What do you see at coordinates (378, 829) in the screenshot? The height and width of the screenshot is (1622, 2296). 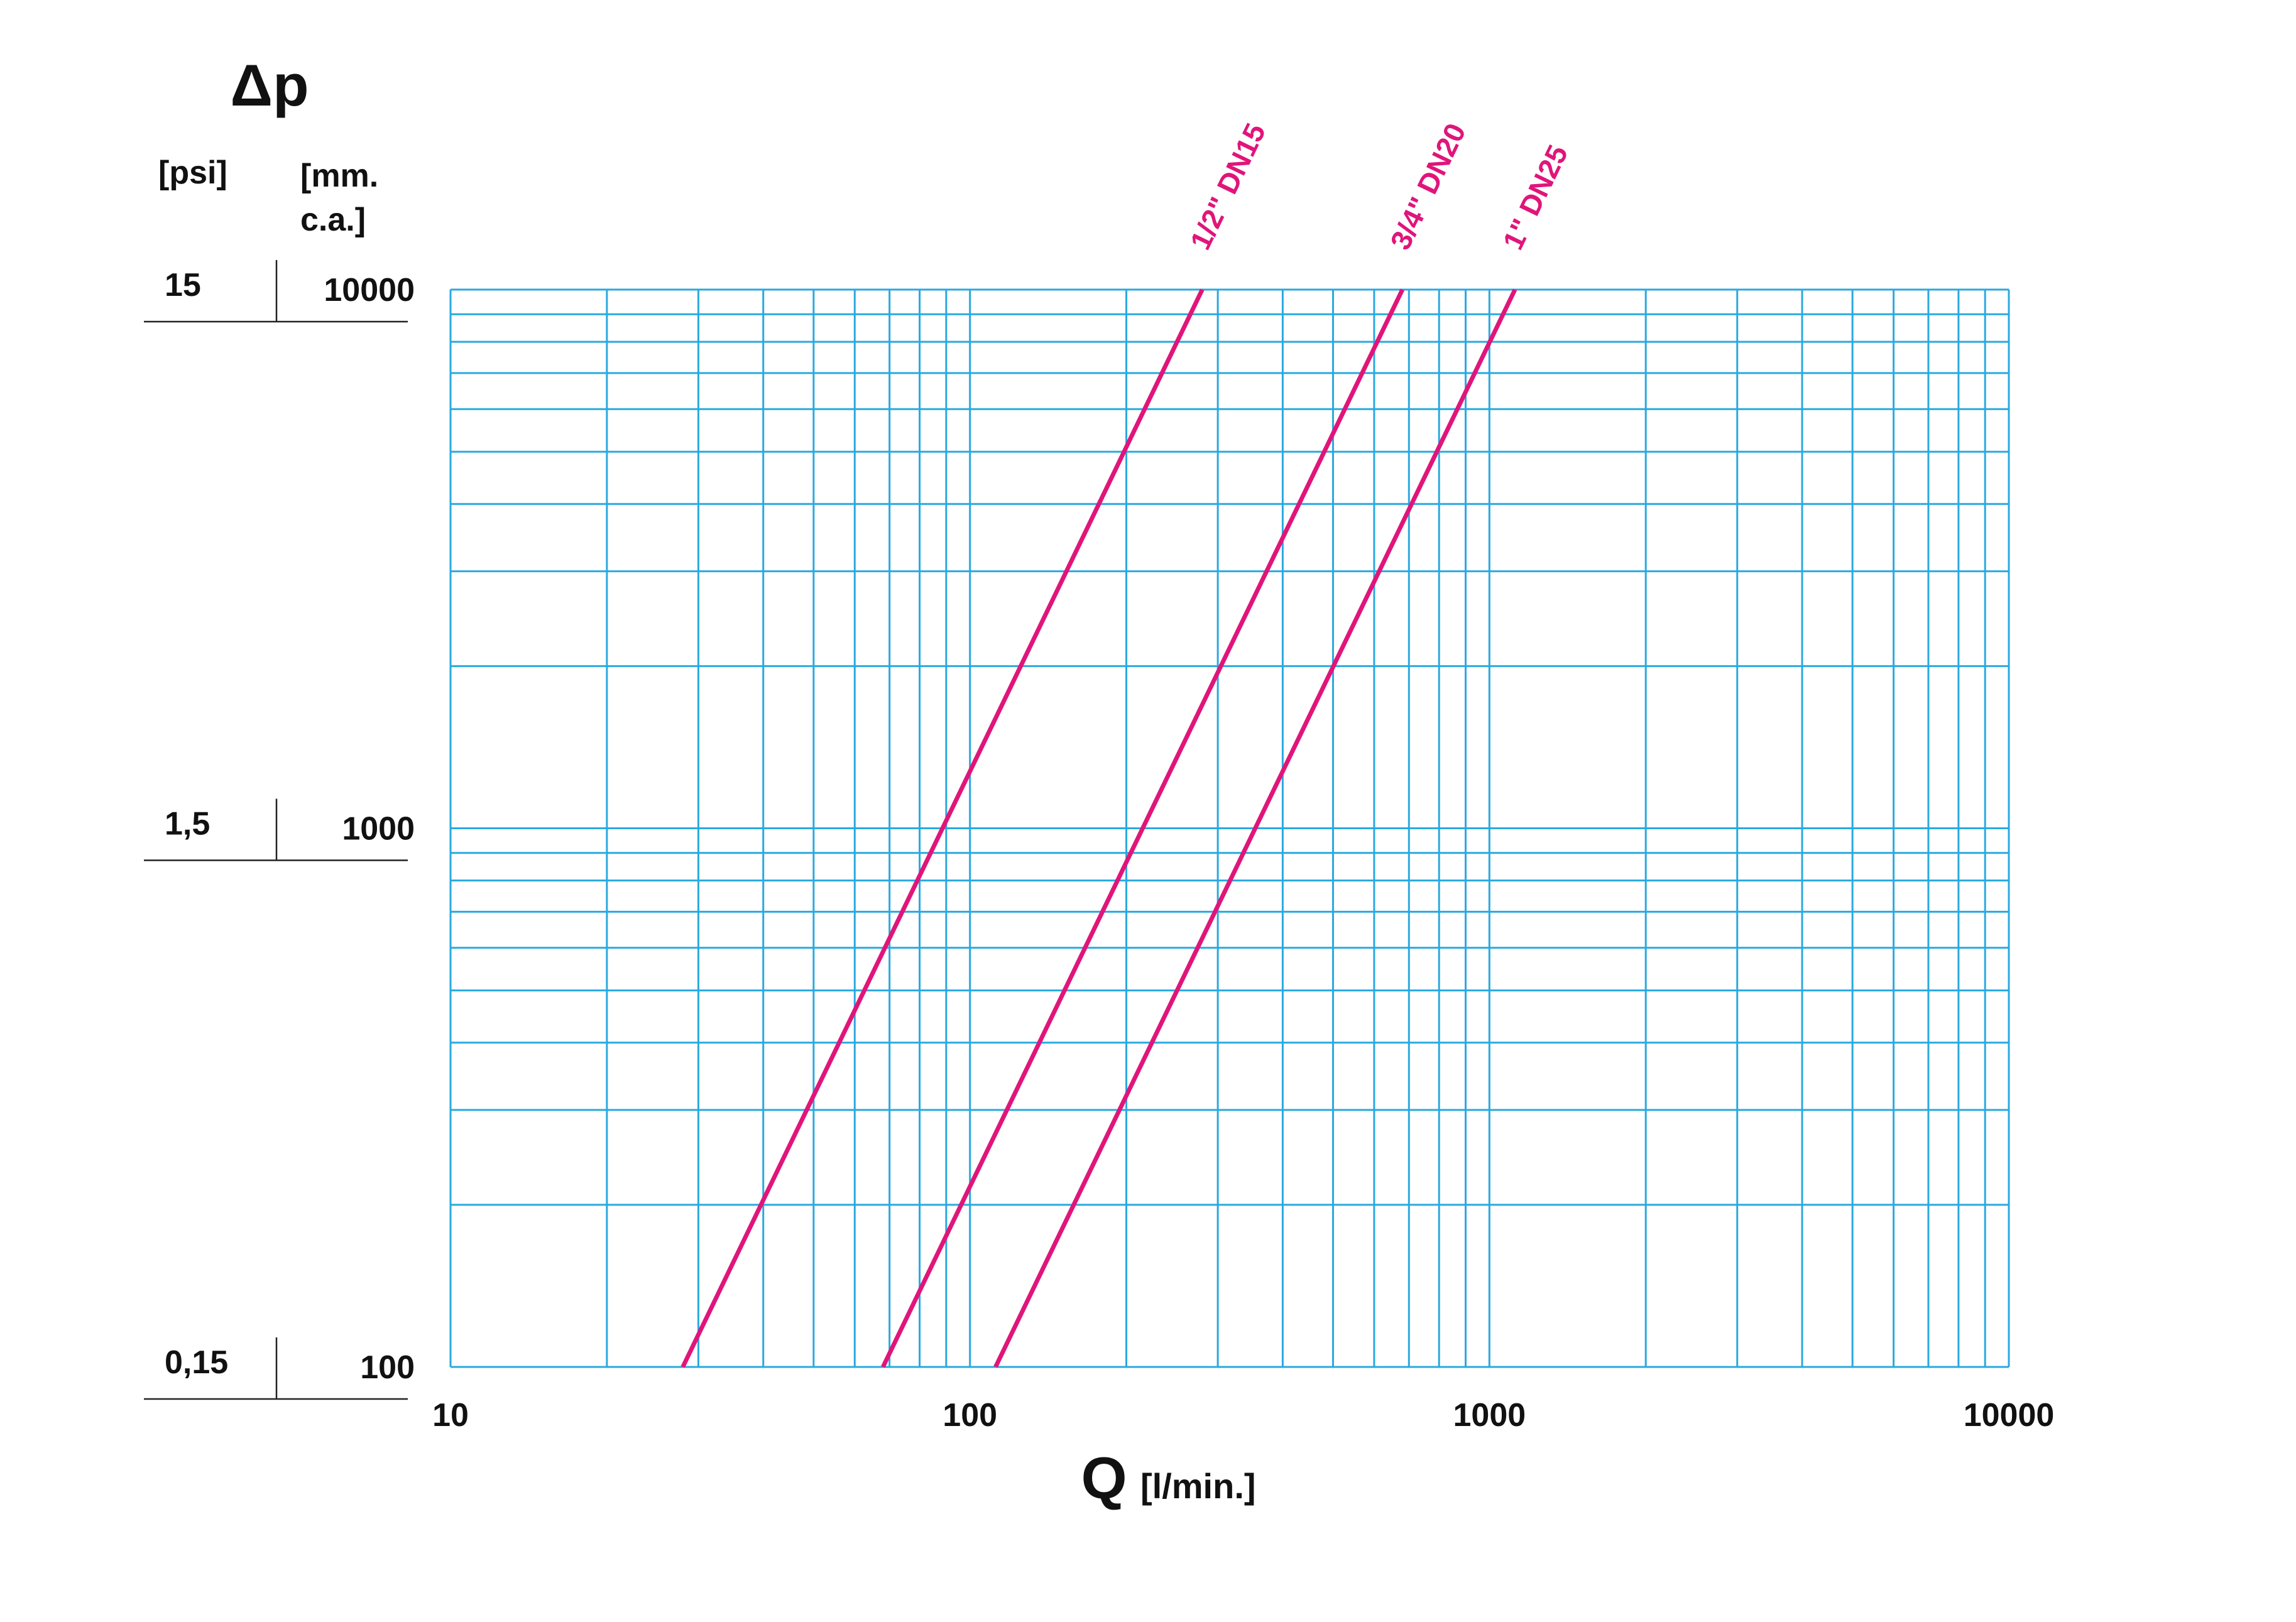 I see `y-tick-label: 1000` at bounding box center [378, 829].